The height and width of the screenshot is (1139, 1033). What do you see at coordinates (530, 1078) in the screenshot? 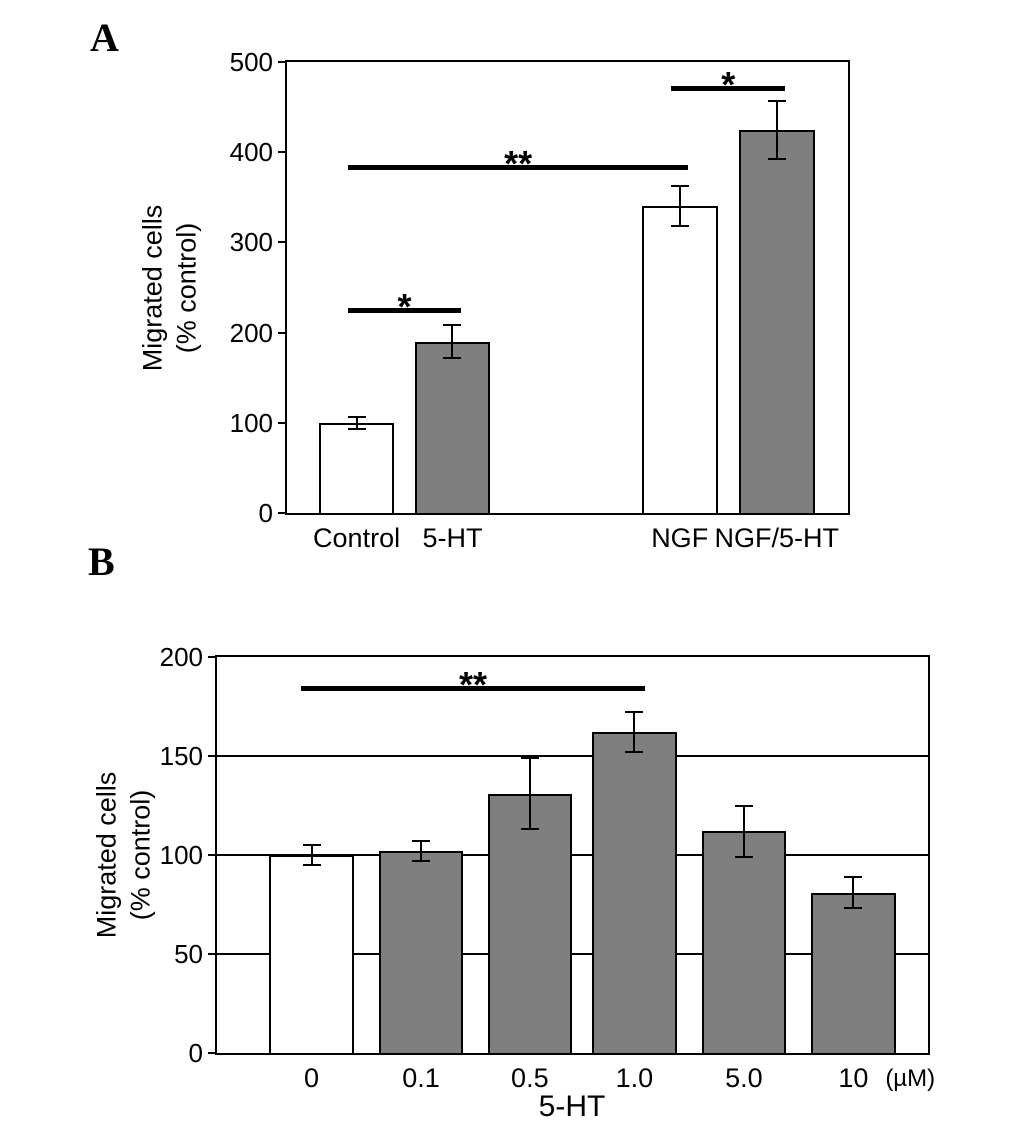
I see `x-tick-label-0-5: 0.5` at bounding box center [530, 1078].